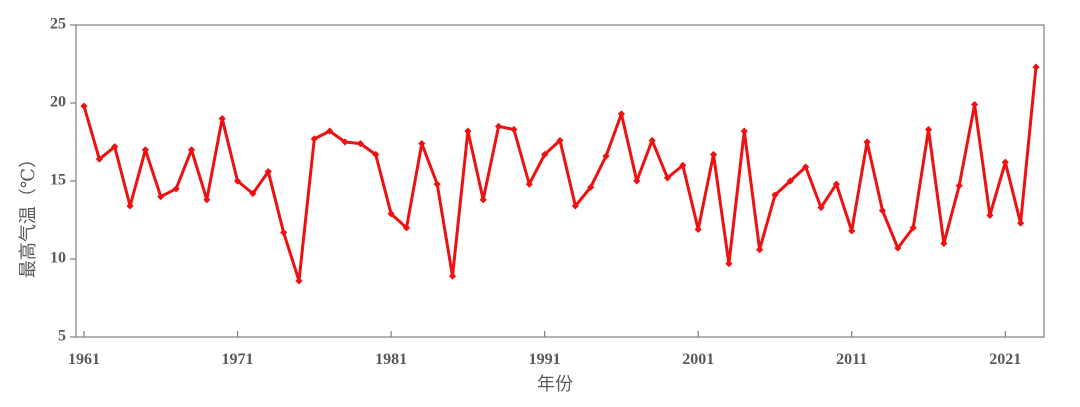 The width and height of the screenshot is (1080, 407). I want to click on y-axis-title: 最高气温（℃）, so click(28, 214).